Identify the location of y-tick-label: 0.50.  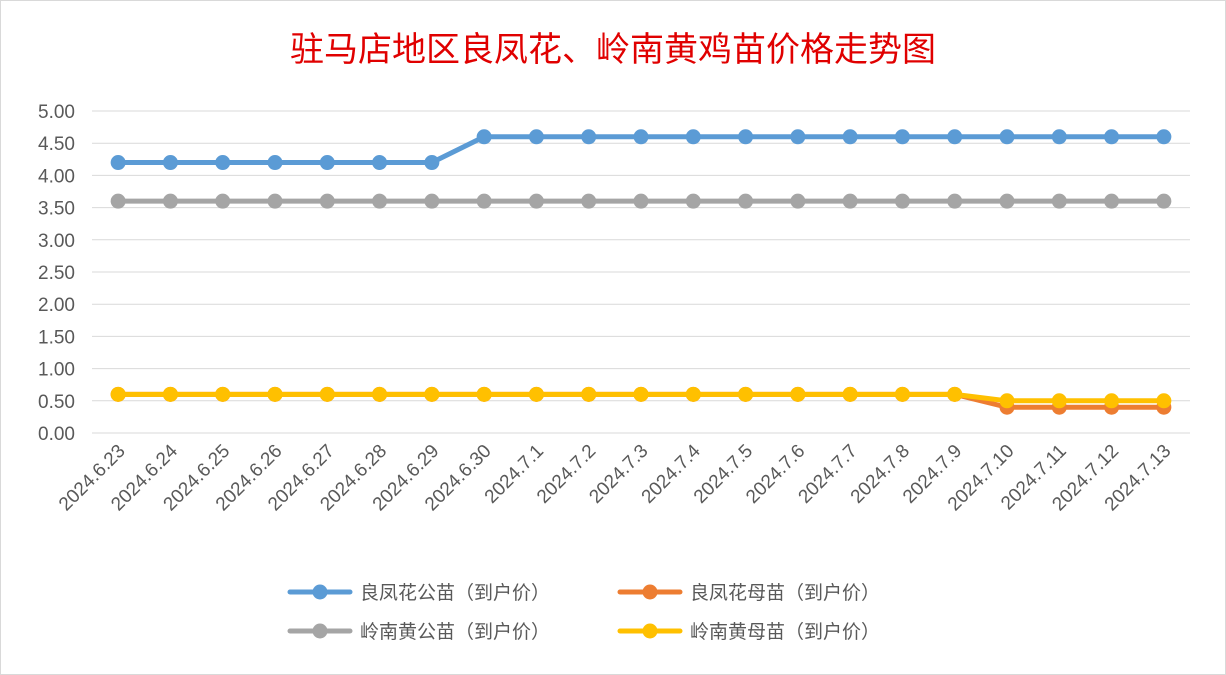
(56, 402).